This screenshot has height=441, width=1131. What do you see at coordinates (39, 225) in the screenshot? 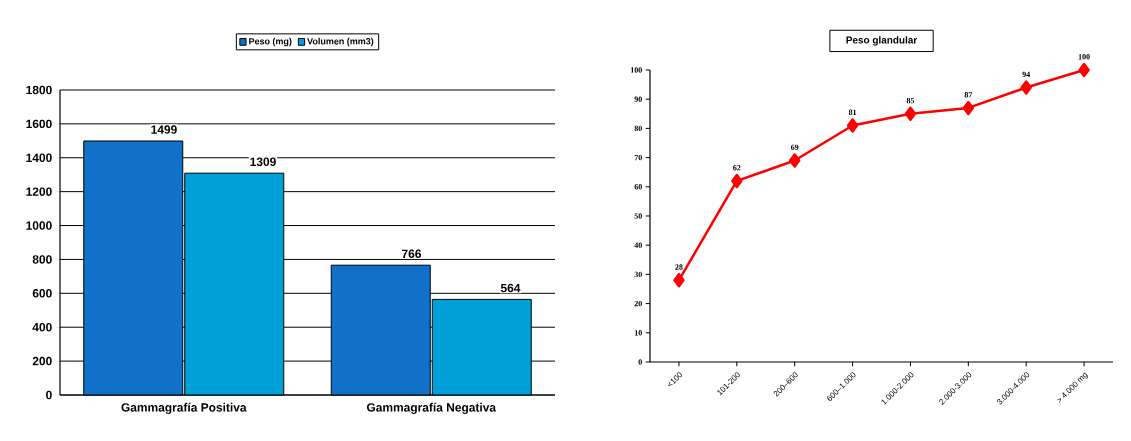
I see `y-tick-label: 1000` at bounding box center [39, 225].